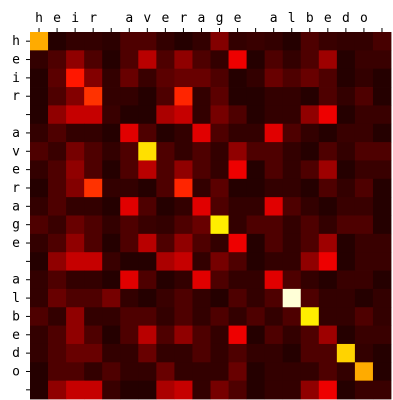  Describe the element at coordinates (39, 78) in the screenshot. I see `heatmap-cell-r2-c0` at that location.